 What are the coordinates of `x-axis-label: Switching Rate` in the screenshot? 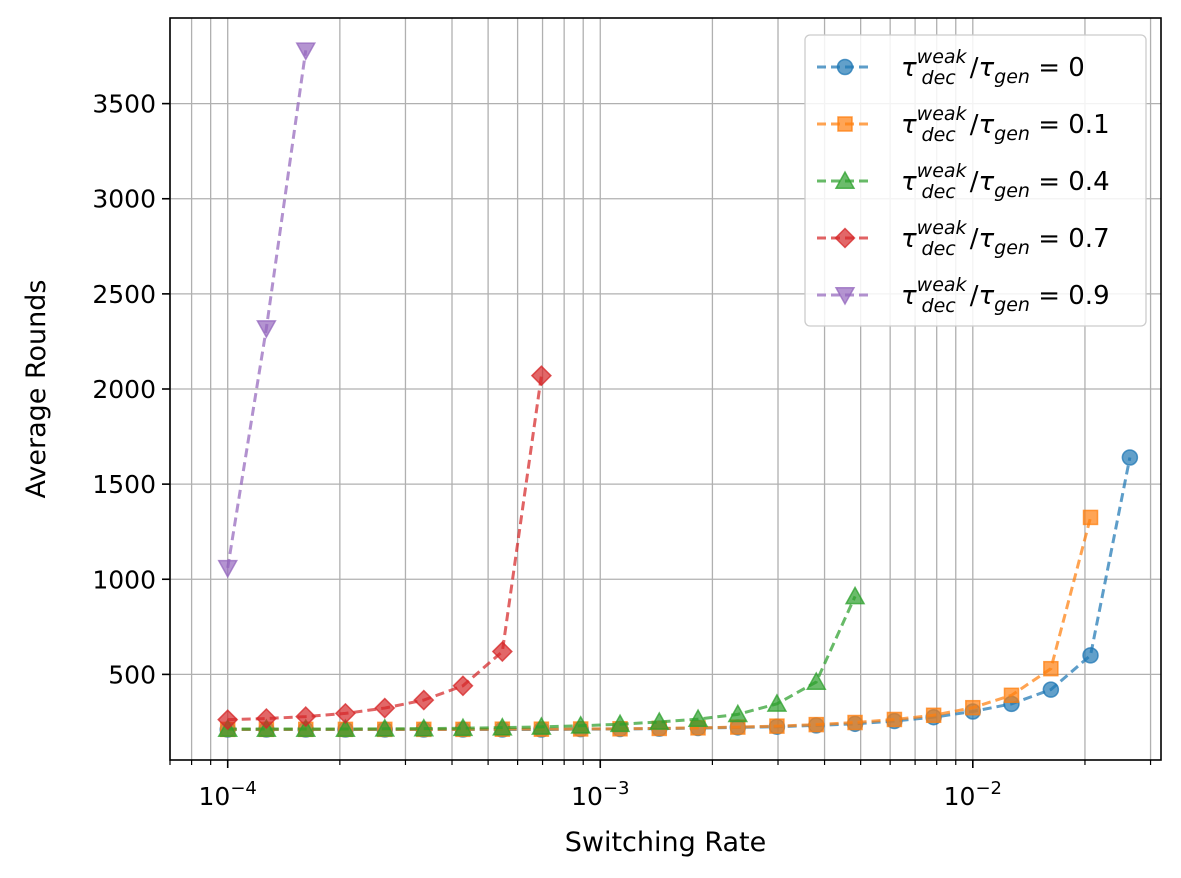 It's located at (666, 842).